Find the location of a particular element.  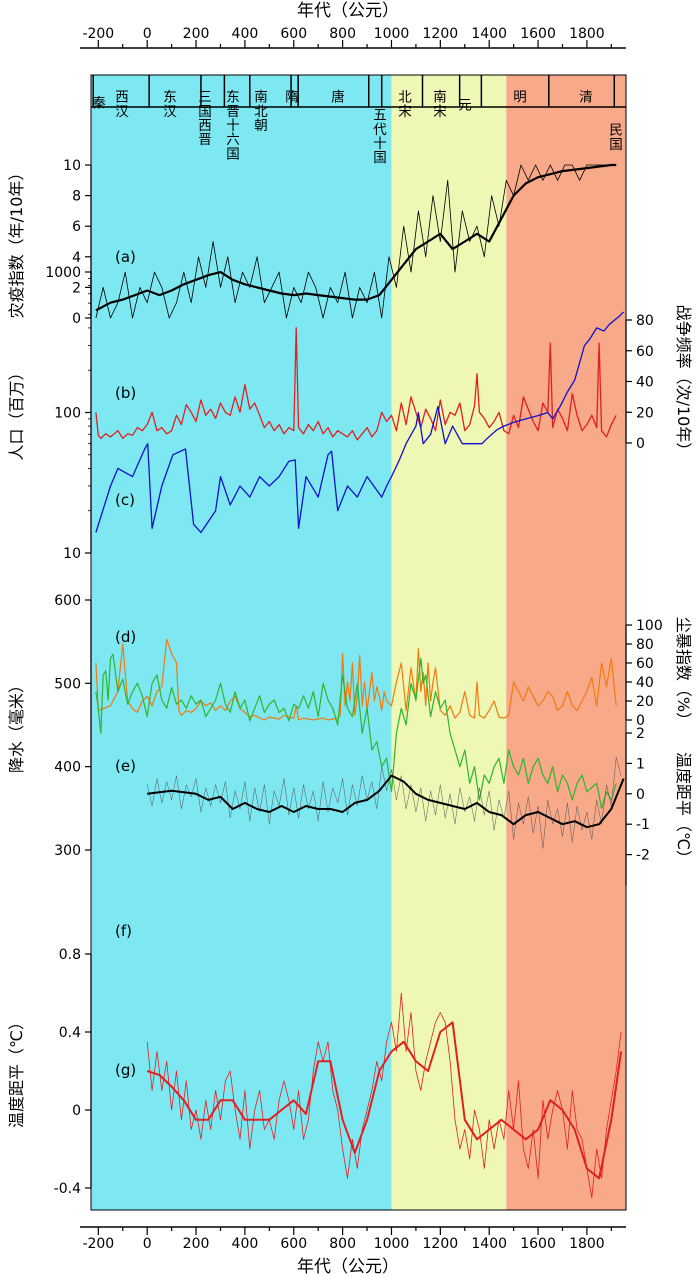

series-f-smoothed is located at coordinates (386, 801).